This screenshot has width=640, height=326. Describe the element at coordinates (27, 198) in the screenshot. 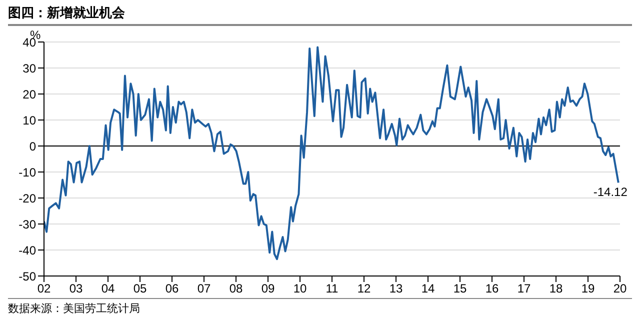

I see `y-tick-label: -20` at that location.